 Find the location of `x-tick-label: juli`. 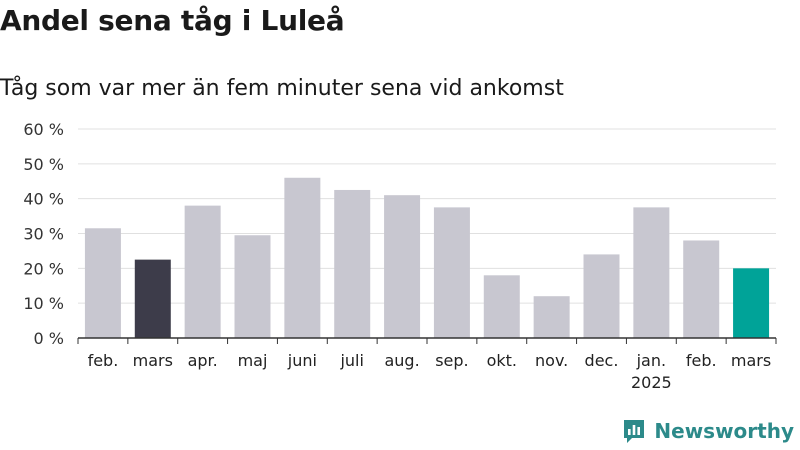

x-tick-label: juli is located at coordinates (351, 360).